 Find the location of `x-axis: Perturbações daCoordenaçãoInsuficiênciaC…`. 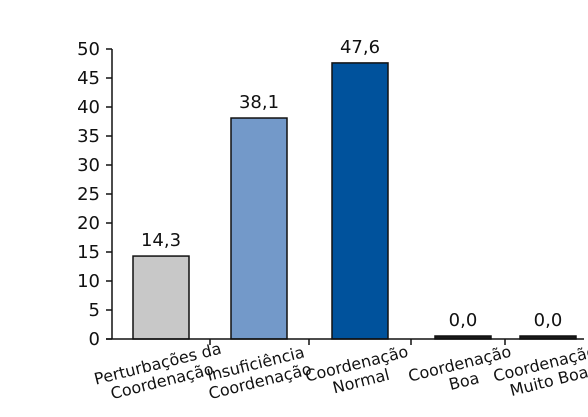

x-axis: Perturbações daCoordenaçãoInsuficiênciaC… is located at coordinates (340, 370).